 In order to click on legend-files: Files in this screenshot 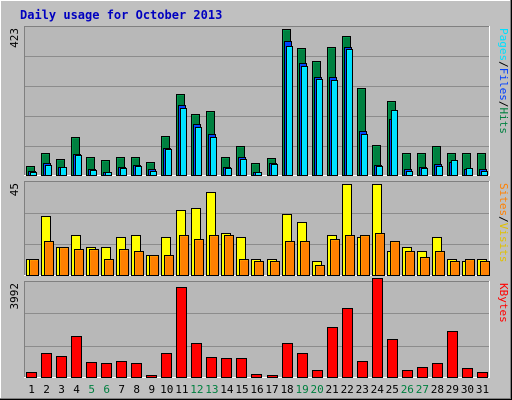, I will do `click(503, 84)`.